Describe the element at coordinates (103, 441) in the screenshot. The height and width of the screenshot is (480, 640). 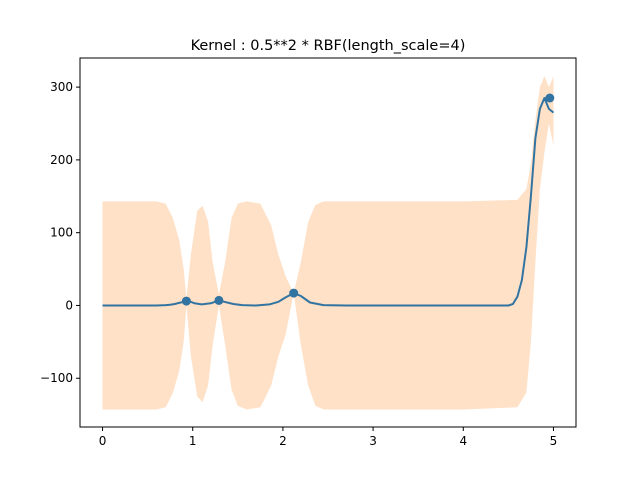
I see `x-tick-label: 0` at that location.